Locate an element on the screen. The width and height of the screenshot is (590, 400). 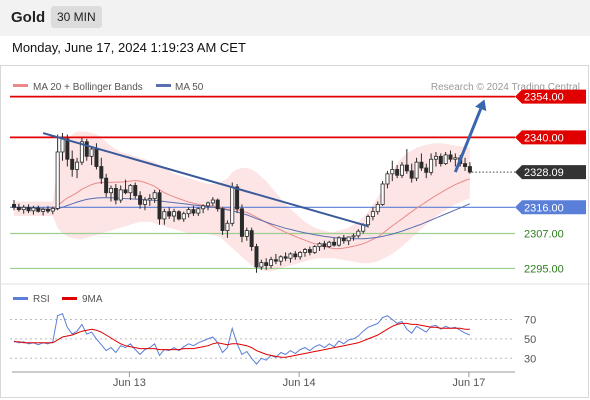
level-label: 2295.00 is located at coordinates (544, 269).